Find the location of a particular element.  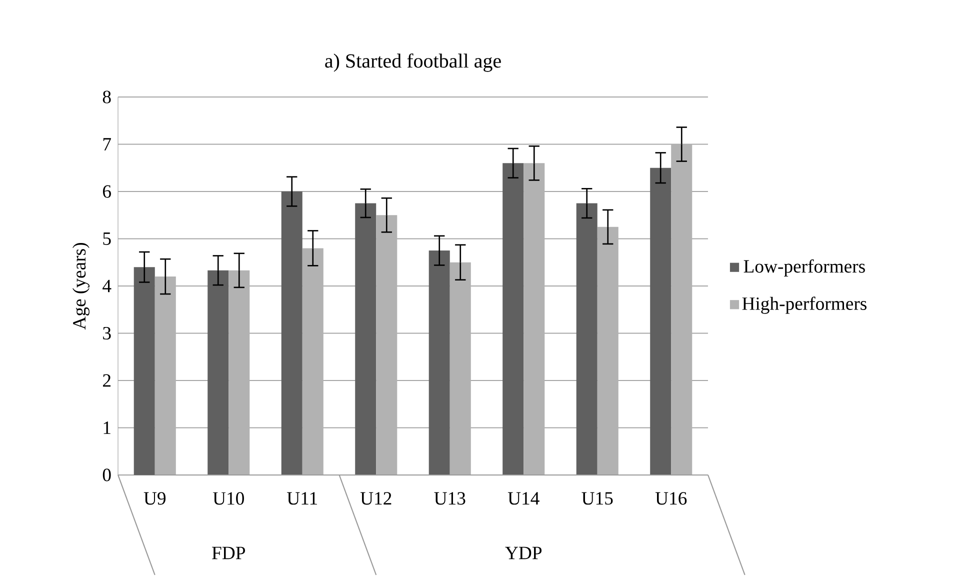

x-tick-label: U11 is located at coordinates (302, 498).